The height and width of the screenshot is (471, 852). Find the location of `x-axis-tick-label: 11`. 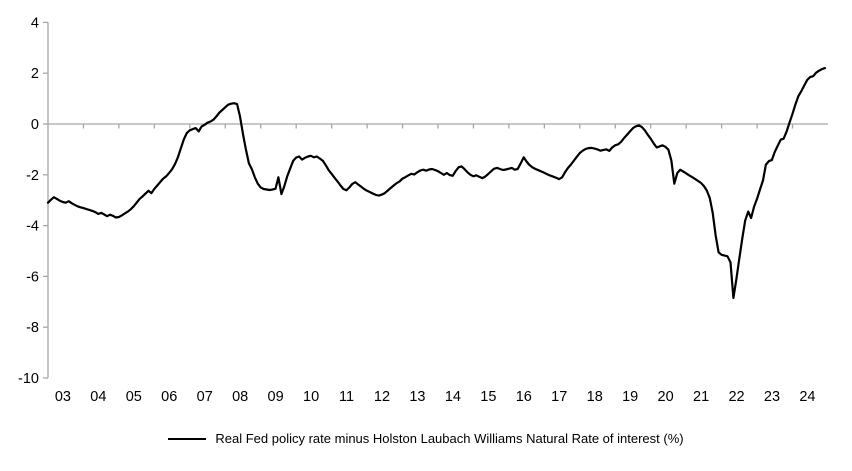

x-axis-tick-label: 11 is located at coordinates (346, 397).